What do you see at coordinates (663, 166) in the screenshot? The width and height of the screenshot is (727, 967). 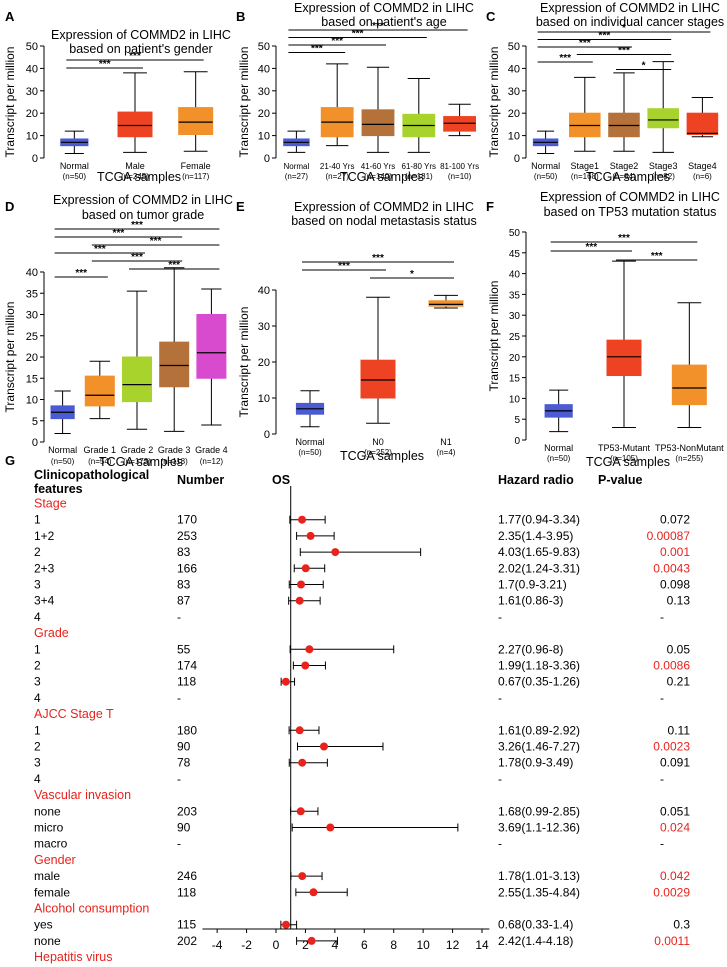 I see `x-category-label: Stage3` at bounding box center [663, 166].